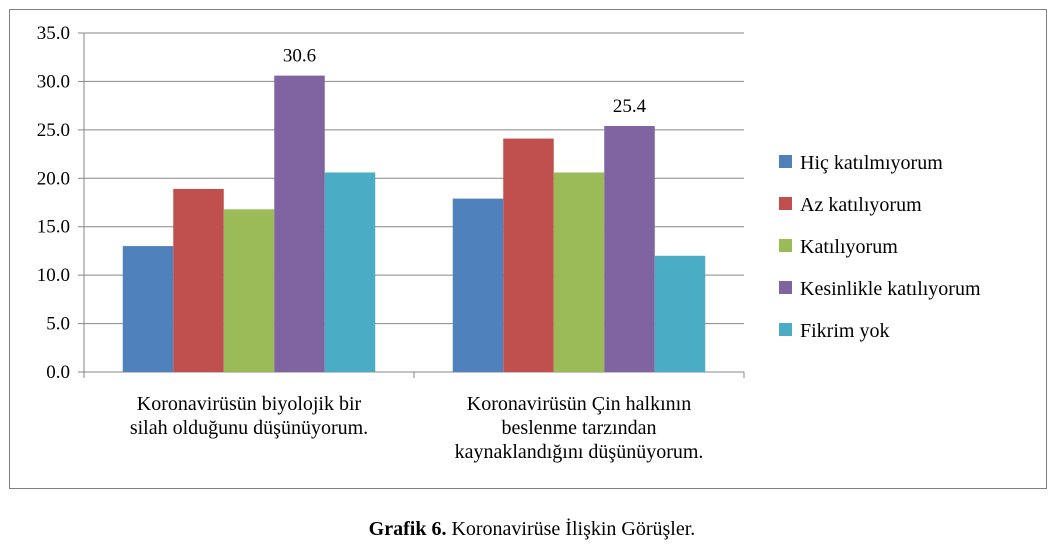  Describe the element at coordinates (579, 428) in the screenshot. I see `category-label: beslenme tarzından` at that location.